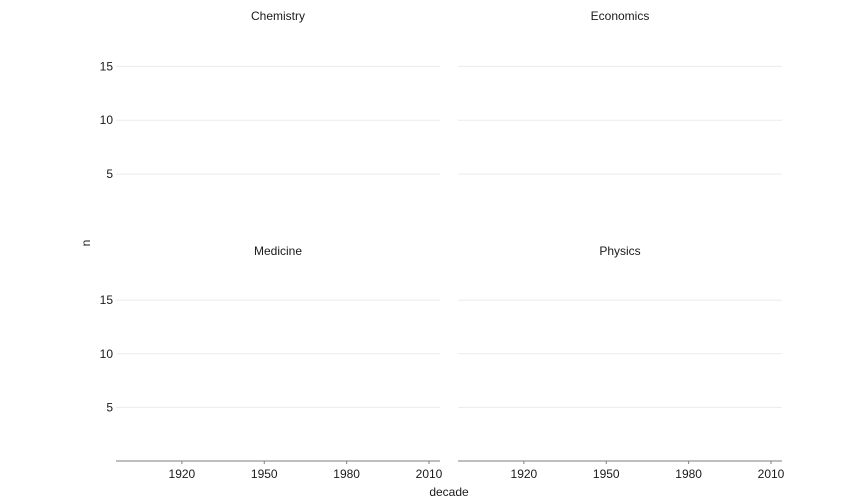 The image size is (864, 504). I want to click on y-axis-title: n, so click(86, 243).